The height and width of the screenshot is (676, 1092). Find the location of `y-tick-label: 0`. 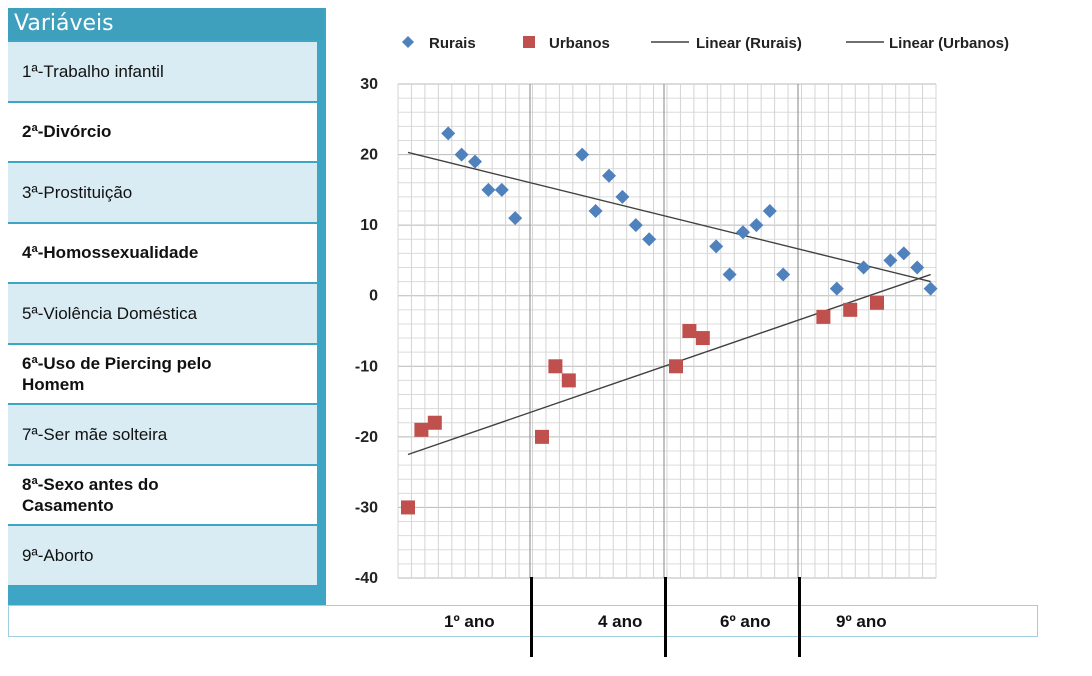

y-tick-label: 0 is located at coordinates (373, 296).